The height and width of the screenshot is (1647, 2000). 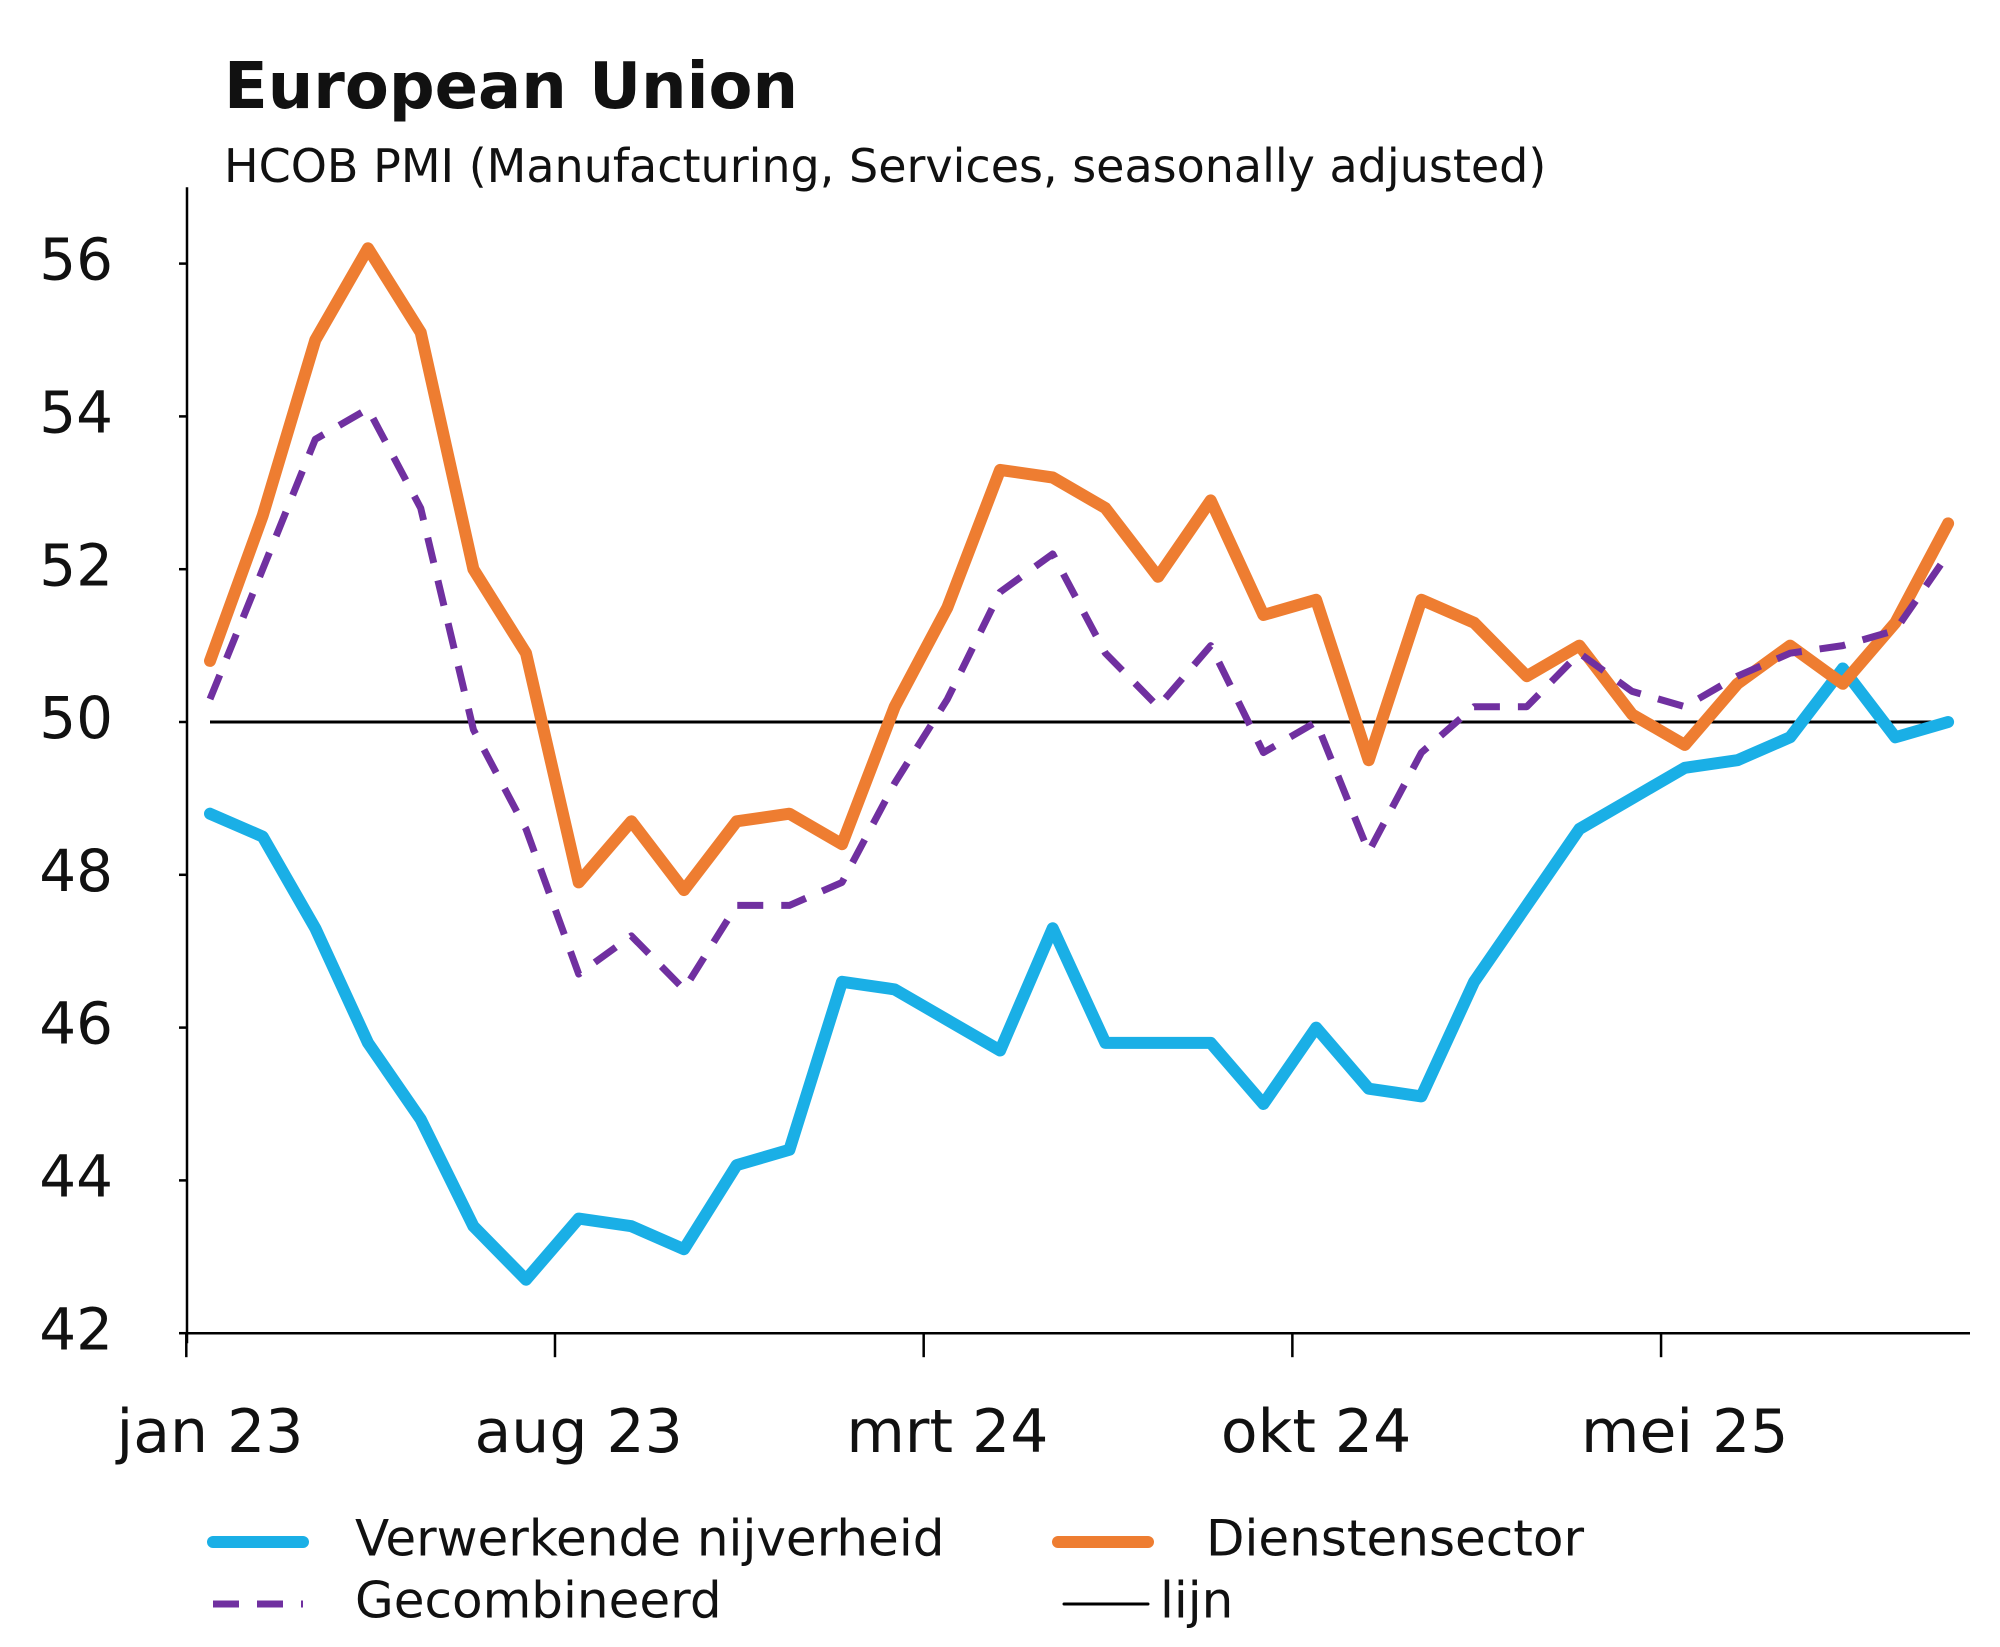 What do you see at coordinates (1316, 1432) in the screenshot?
I see `x-tick-label: okt 24` at bounding box center [1316, 1432].